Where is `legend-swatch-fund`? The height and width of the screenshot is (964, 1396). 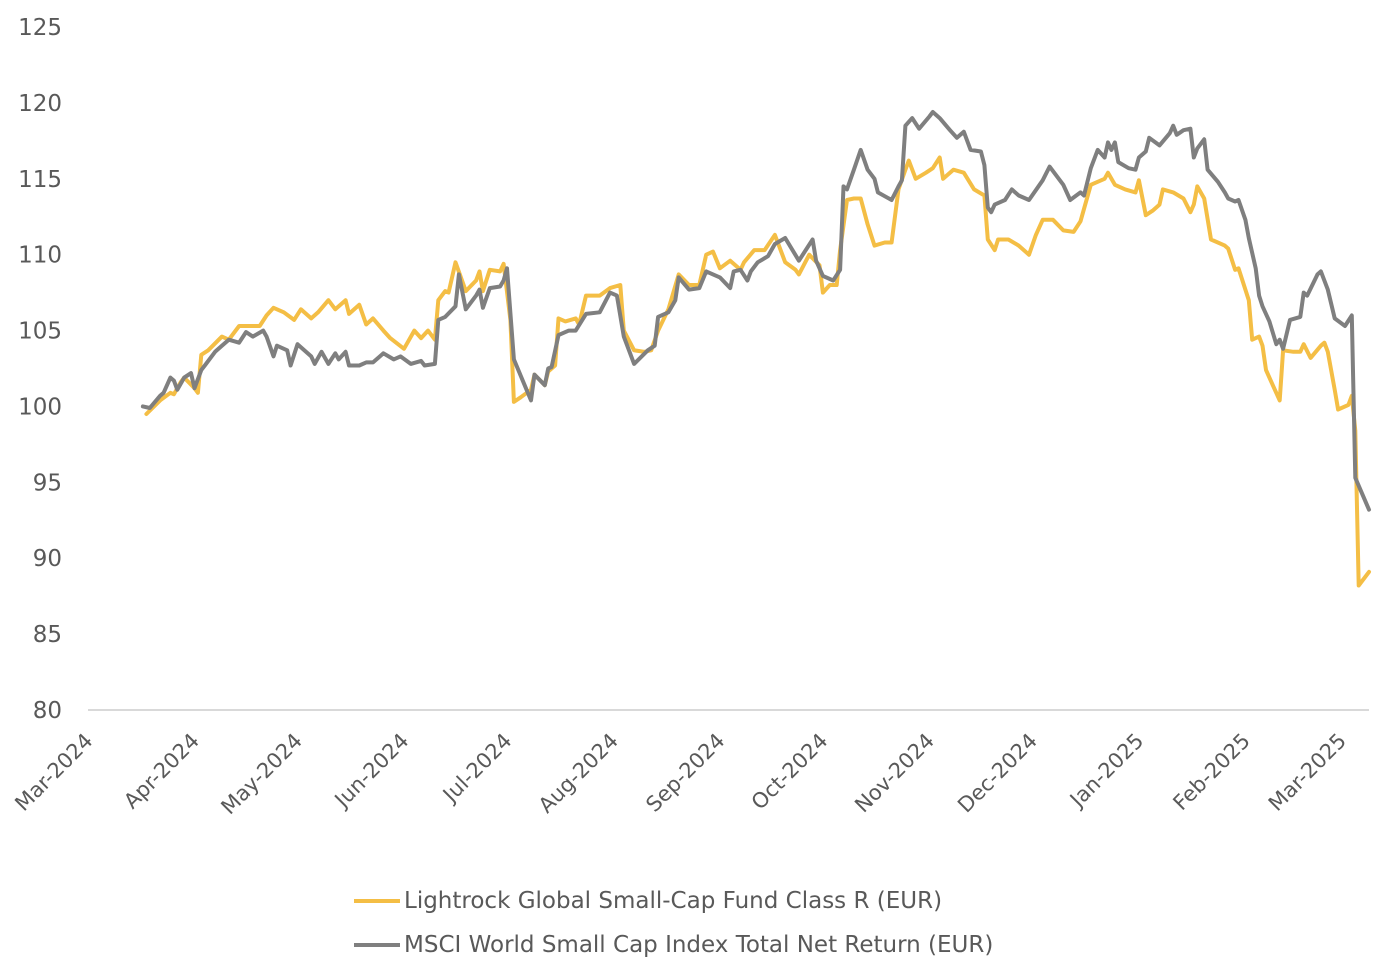 legend-swatch-fund is located at coordinates (377, 901).